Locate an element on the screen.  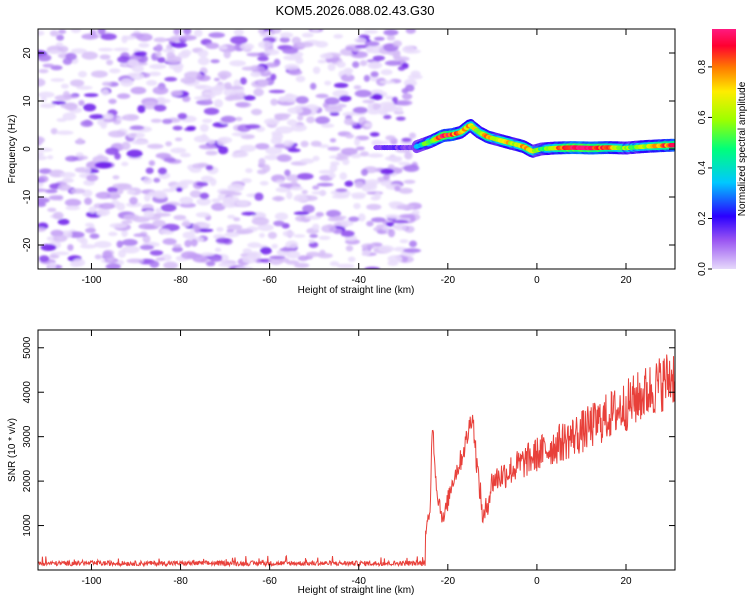
colorbar-tick-label: 0.2 is located at coordinates (702, 218).